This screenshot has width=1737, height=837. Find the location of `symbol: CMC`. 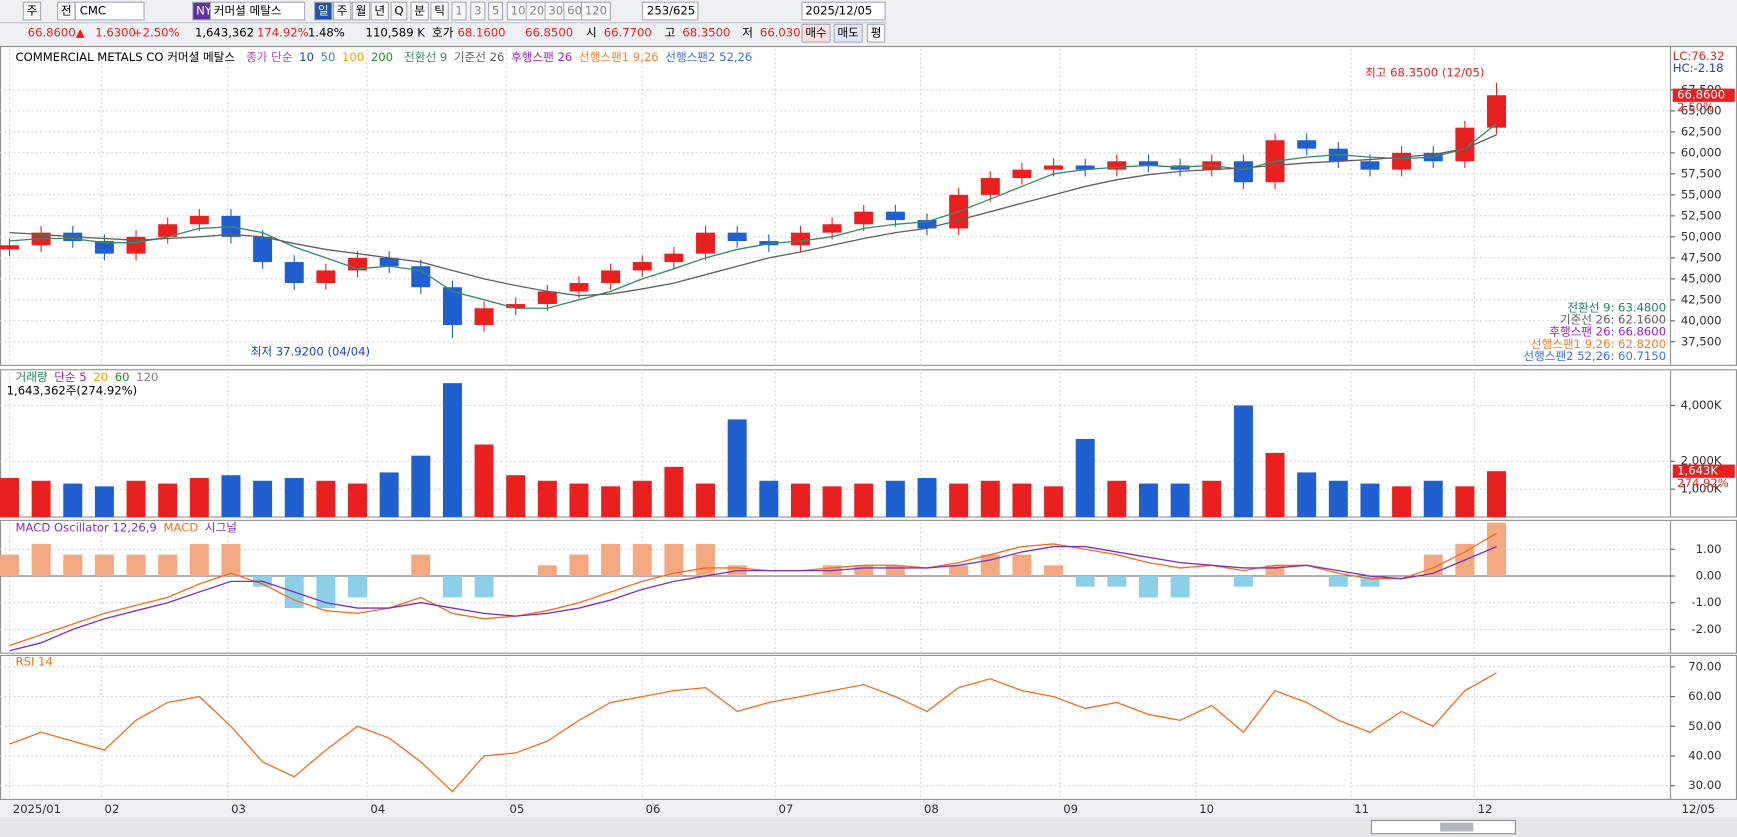

symbol: CMC is located at coordinates (93, 11).